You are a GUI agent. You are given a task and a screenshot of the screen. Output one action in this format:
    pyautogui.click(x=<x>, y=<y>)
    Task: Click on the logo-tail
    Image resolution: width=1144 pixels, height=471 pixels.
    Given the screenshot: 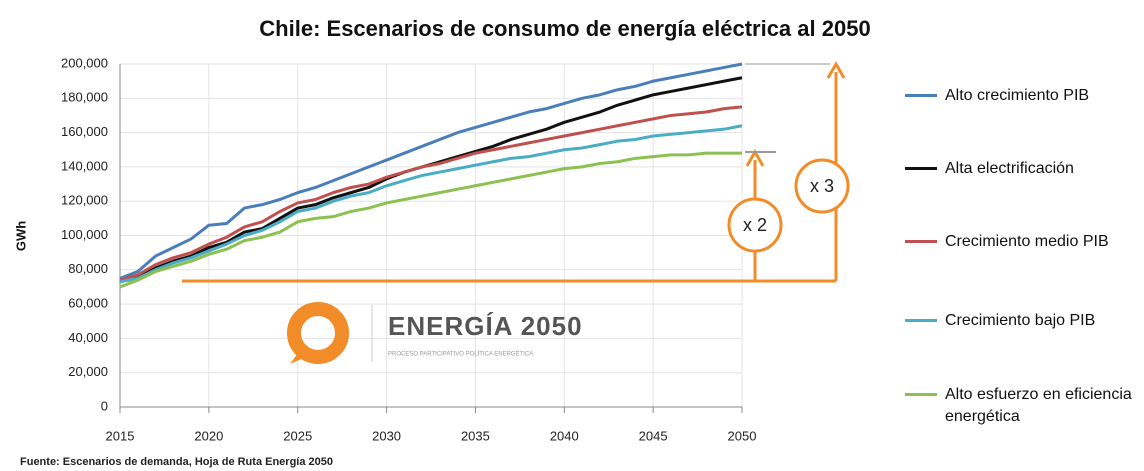 What is the action you would take?
    pyautogui.click(x=299, y=357)
    